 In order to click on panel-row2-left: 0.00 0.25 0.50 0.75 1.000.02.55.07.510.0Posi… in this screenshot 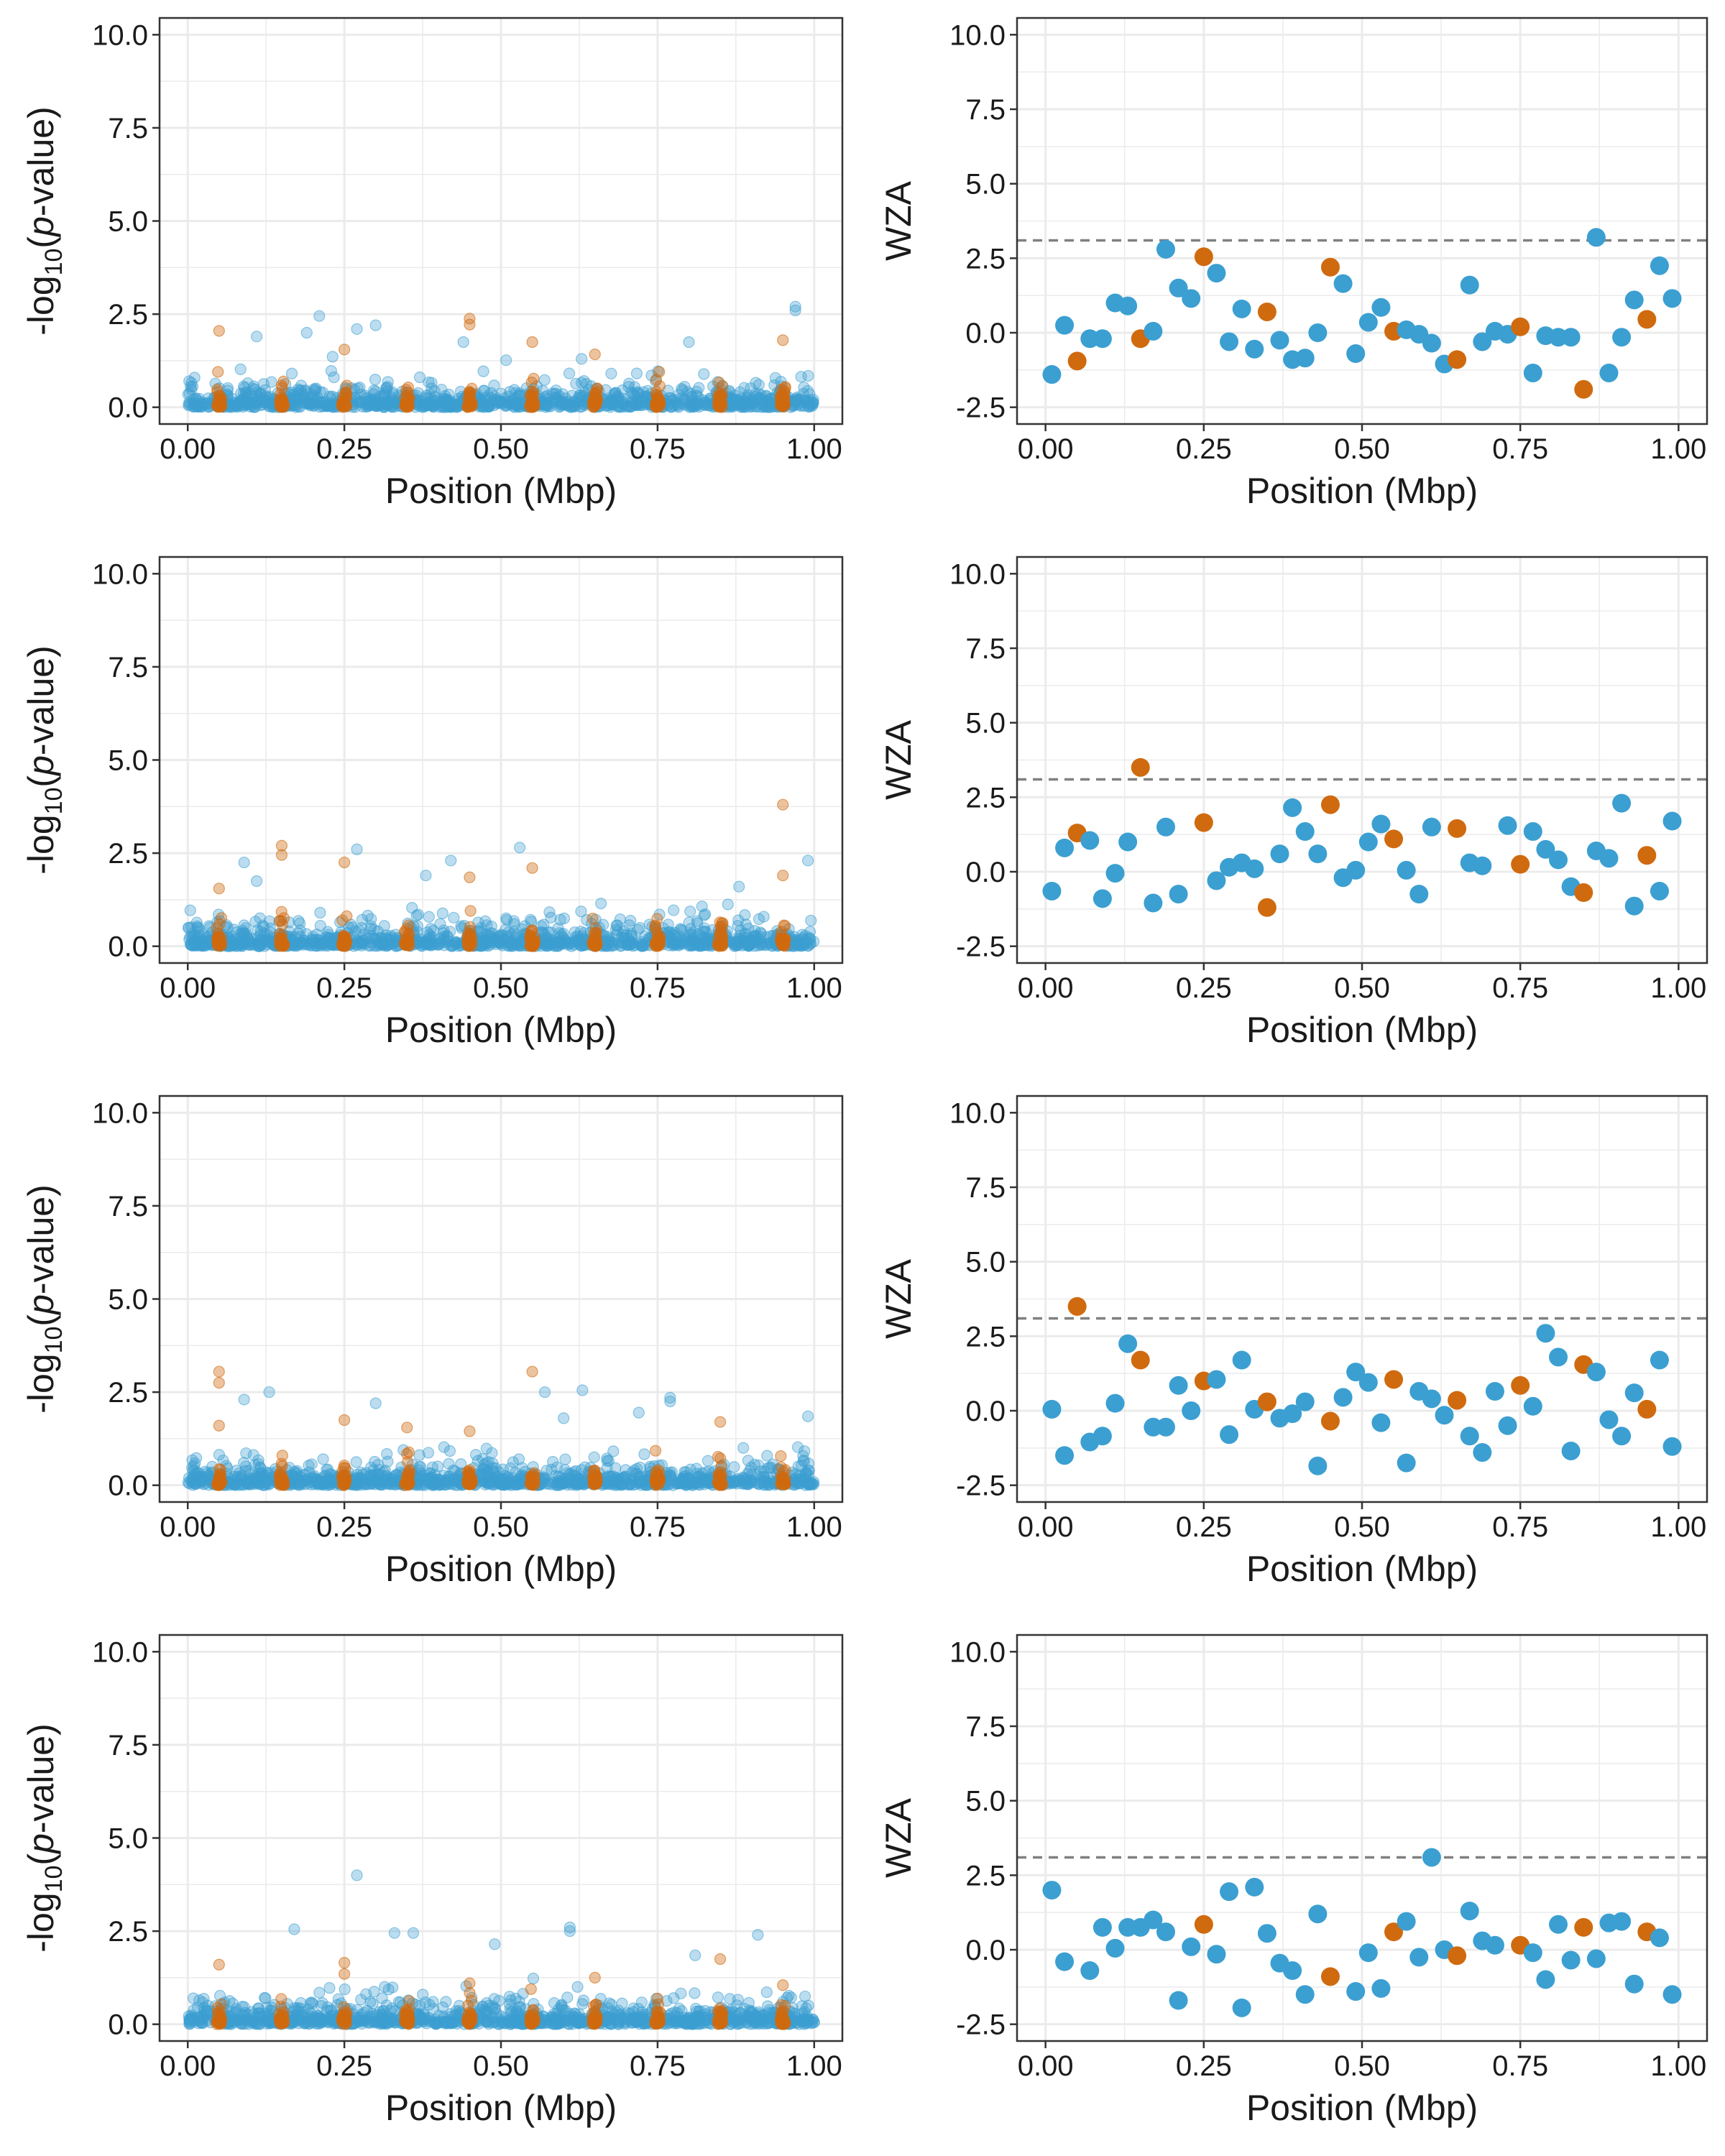, I will do `click(432, 803)`.